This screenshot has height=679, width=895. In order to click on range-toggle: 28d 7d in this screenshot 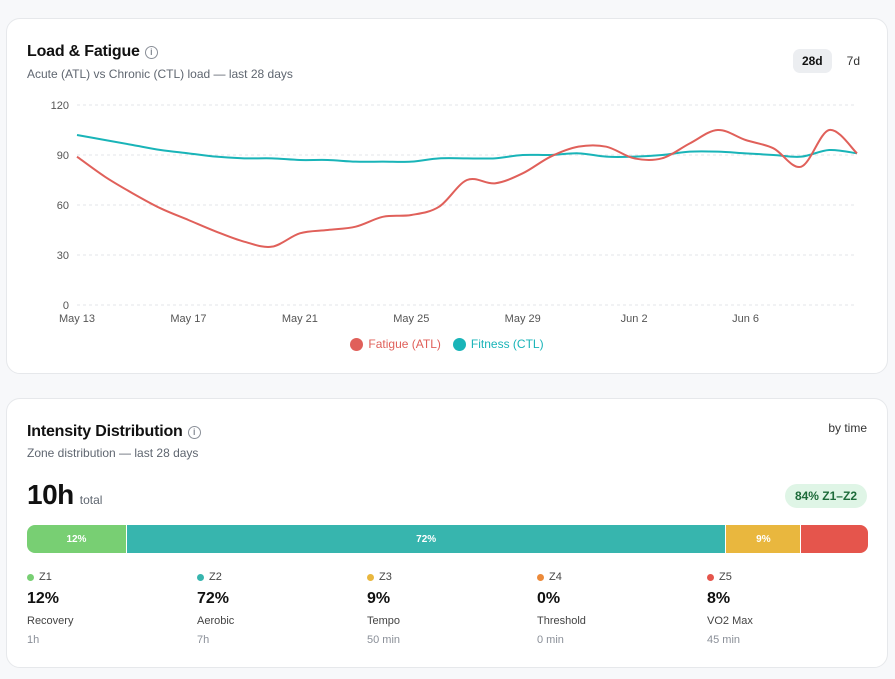, I will do `click(830, 61)`.